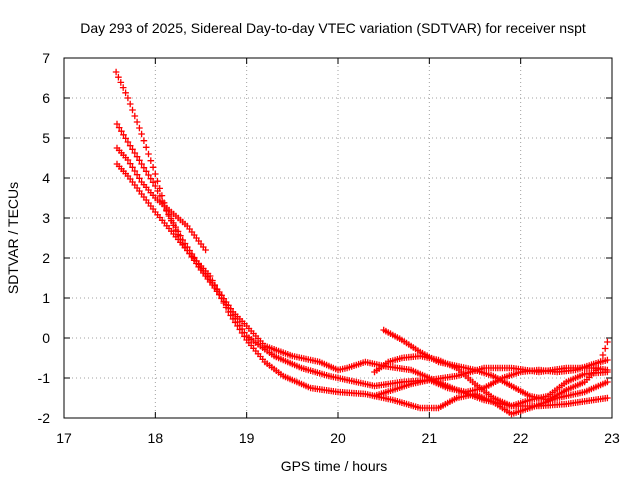 This screenshot has width=640, height=480. What do you see at coordinates (46, 298) in the screenshot?
I see `y-tick-label: 1` at bounding box center [46, 298].